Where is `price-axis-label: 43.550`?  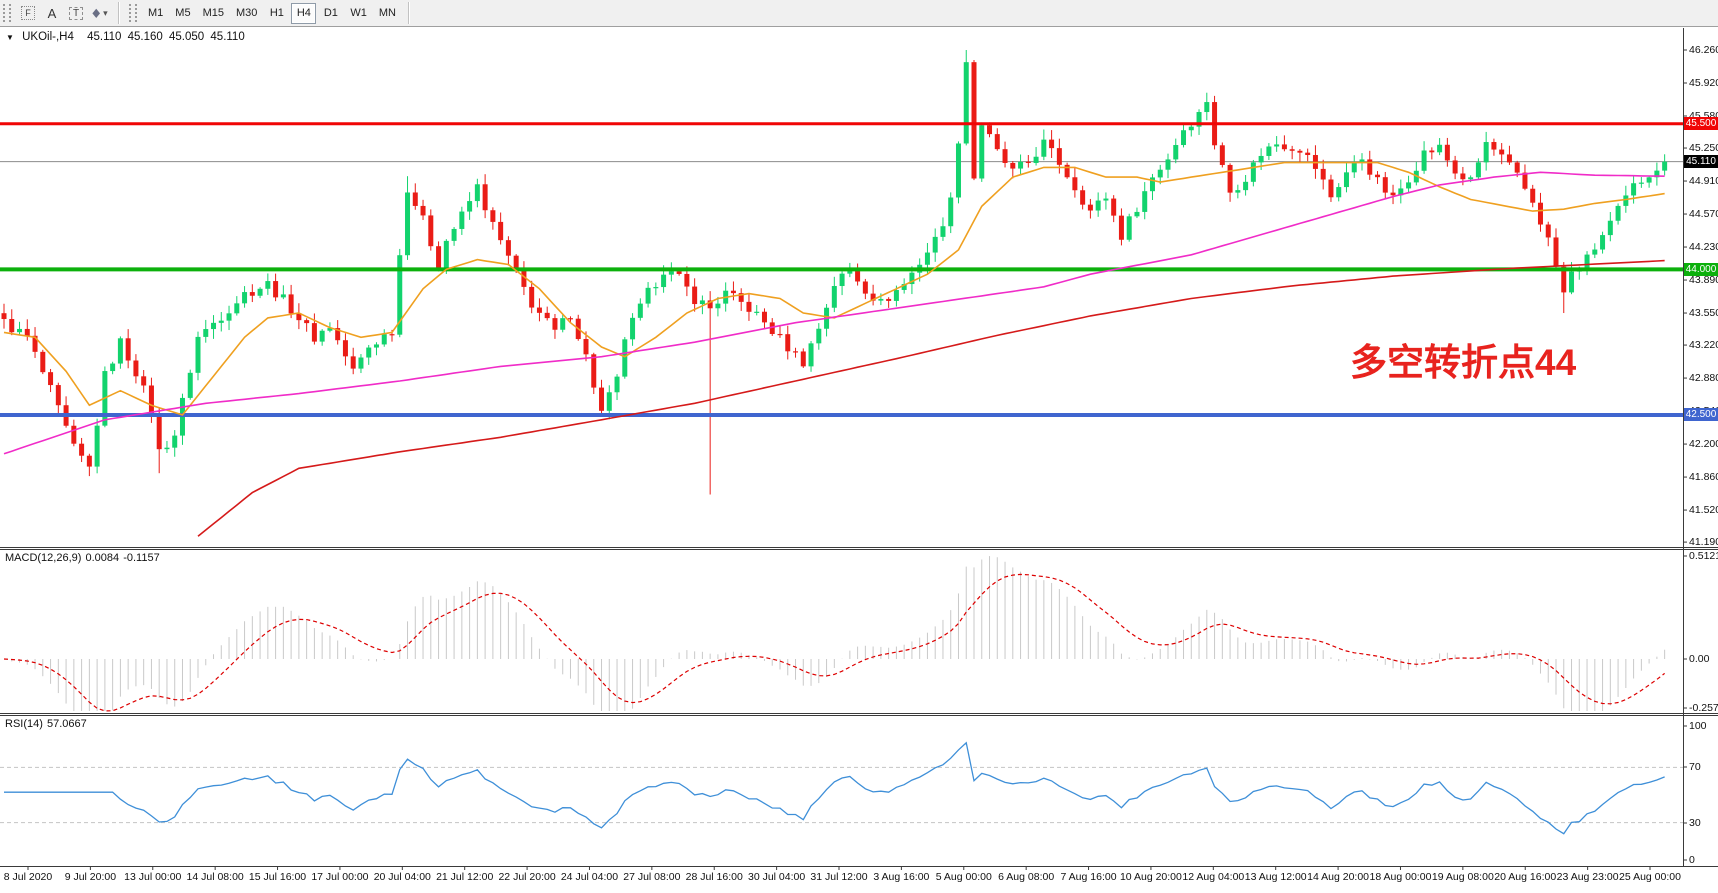 price-axis-label: 43.550 is located at coordinates (1703, 313).